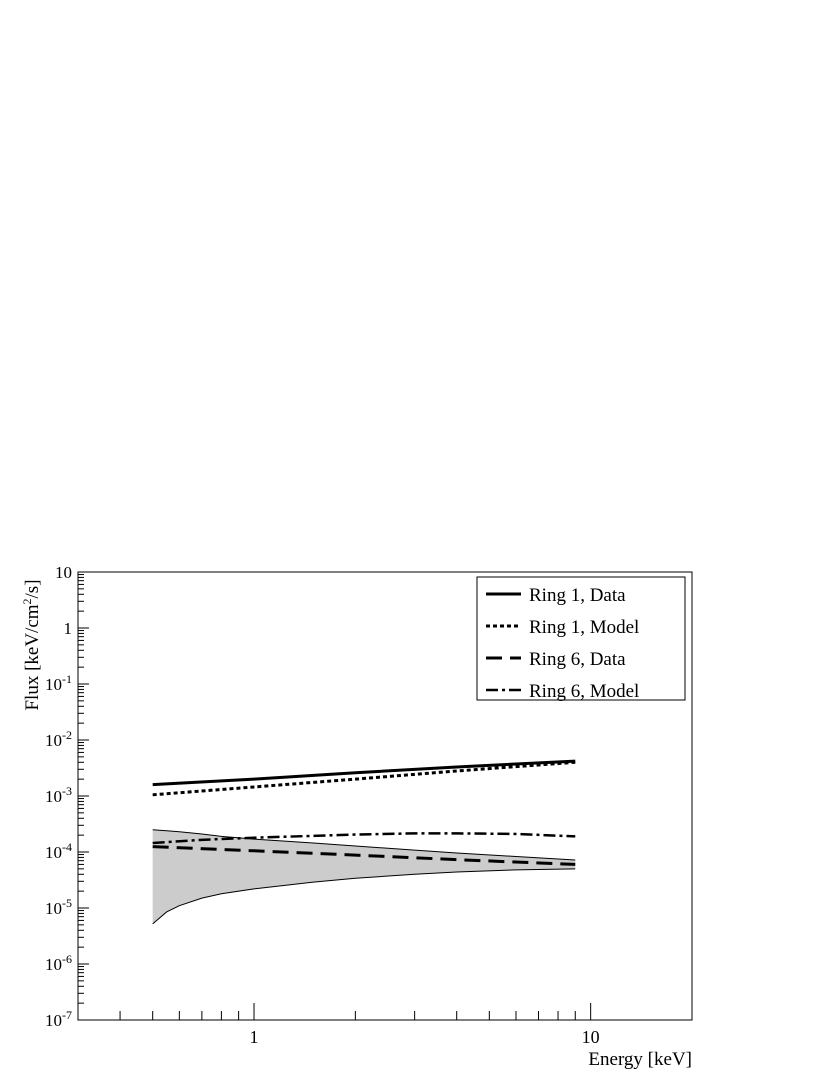  What do you see at coordinates (58, 963) in the screenshot?
I see `y-tick-label: 10⁻⁶` at bounding box center [58, 963].